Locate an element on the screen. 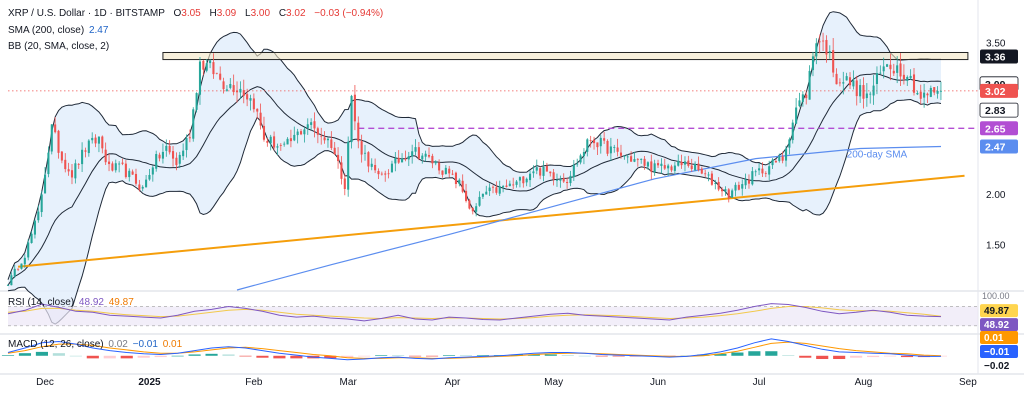  open-value: 3.05 is located at coordinates (191, 13).